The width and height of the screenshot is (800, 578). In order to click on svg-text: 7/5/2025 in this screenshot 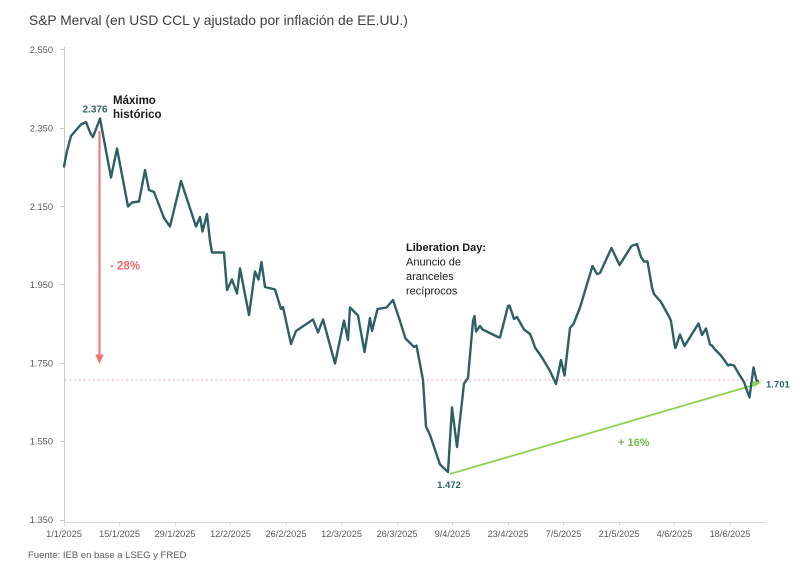, I will do `click(564, 534)`.